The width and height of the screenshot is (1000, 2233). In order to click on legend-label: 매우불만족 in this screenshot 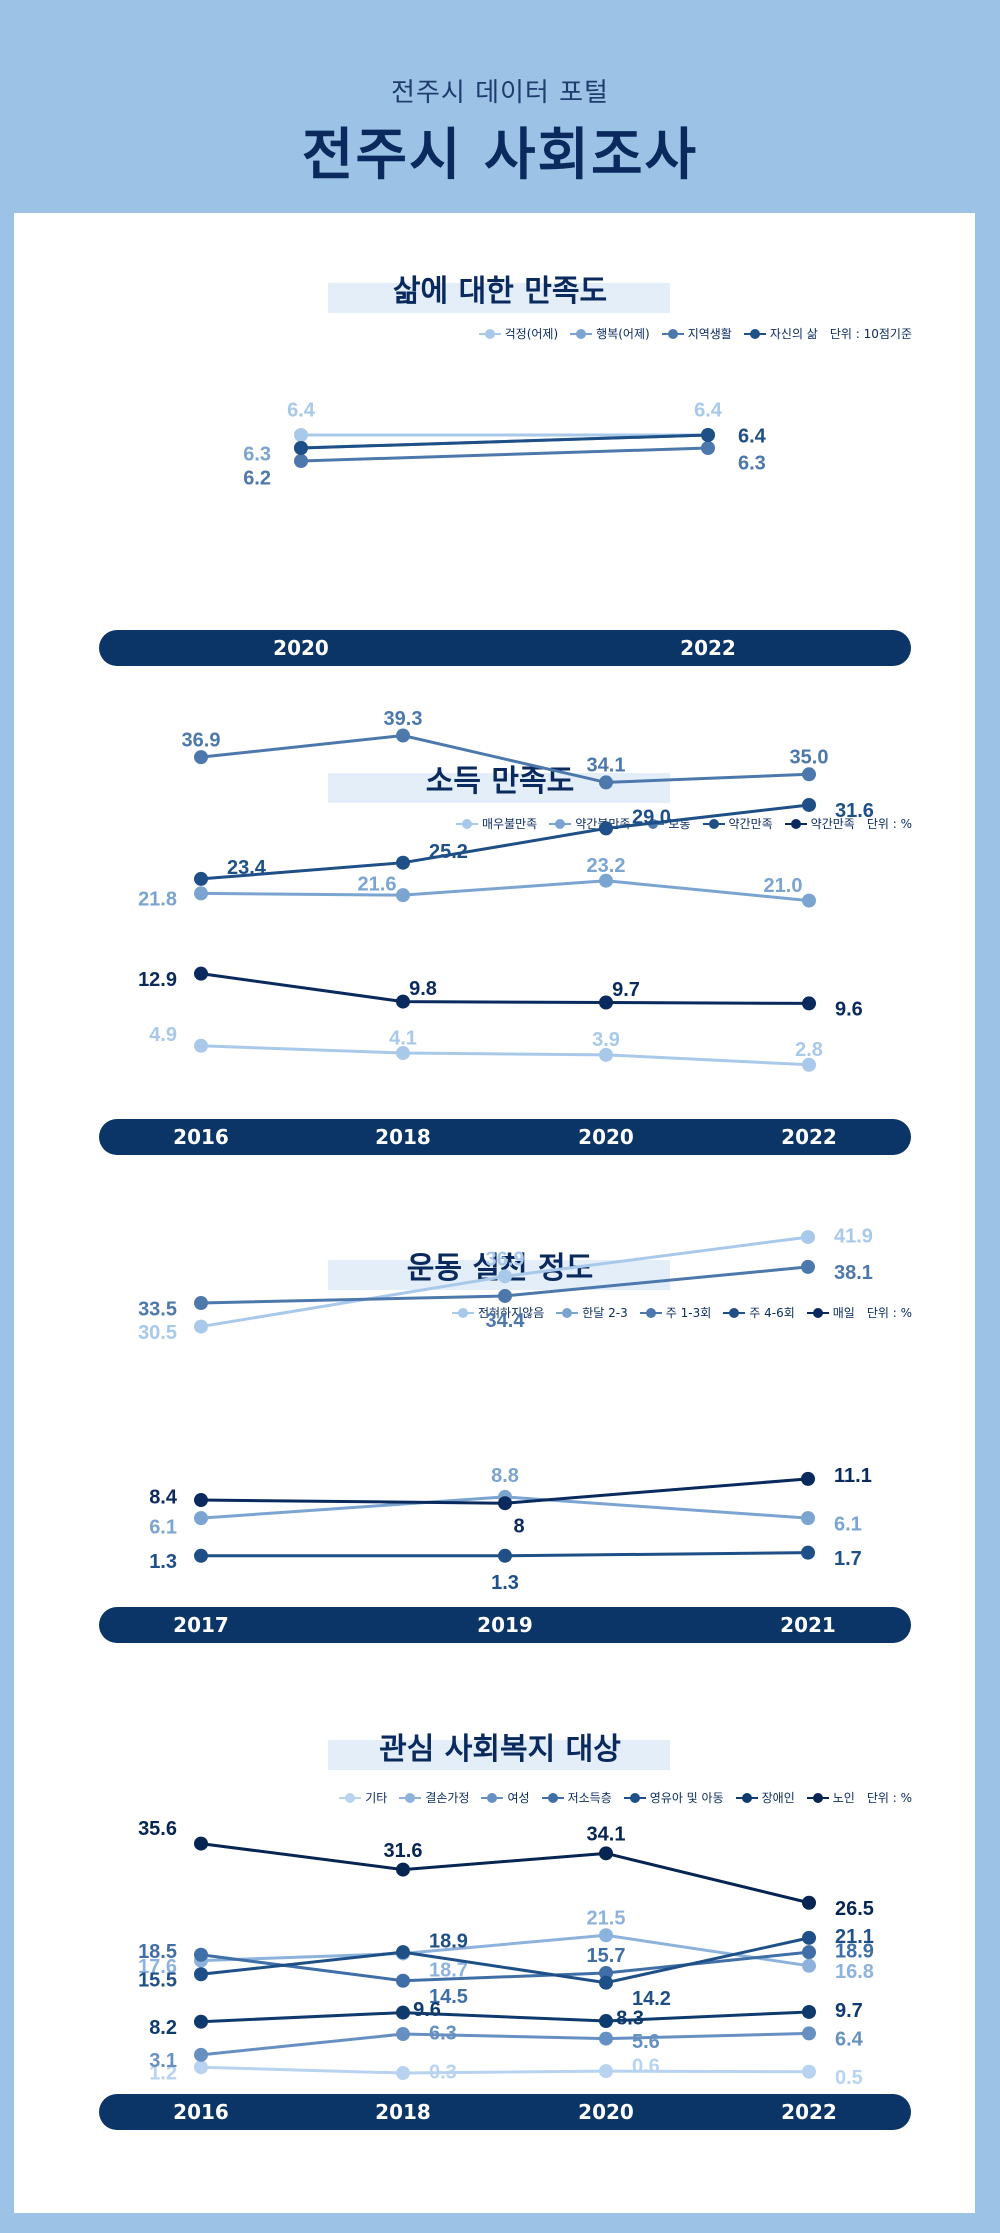, I will do `click(510, 824)`.